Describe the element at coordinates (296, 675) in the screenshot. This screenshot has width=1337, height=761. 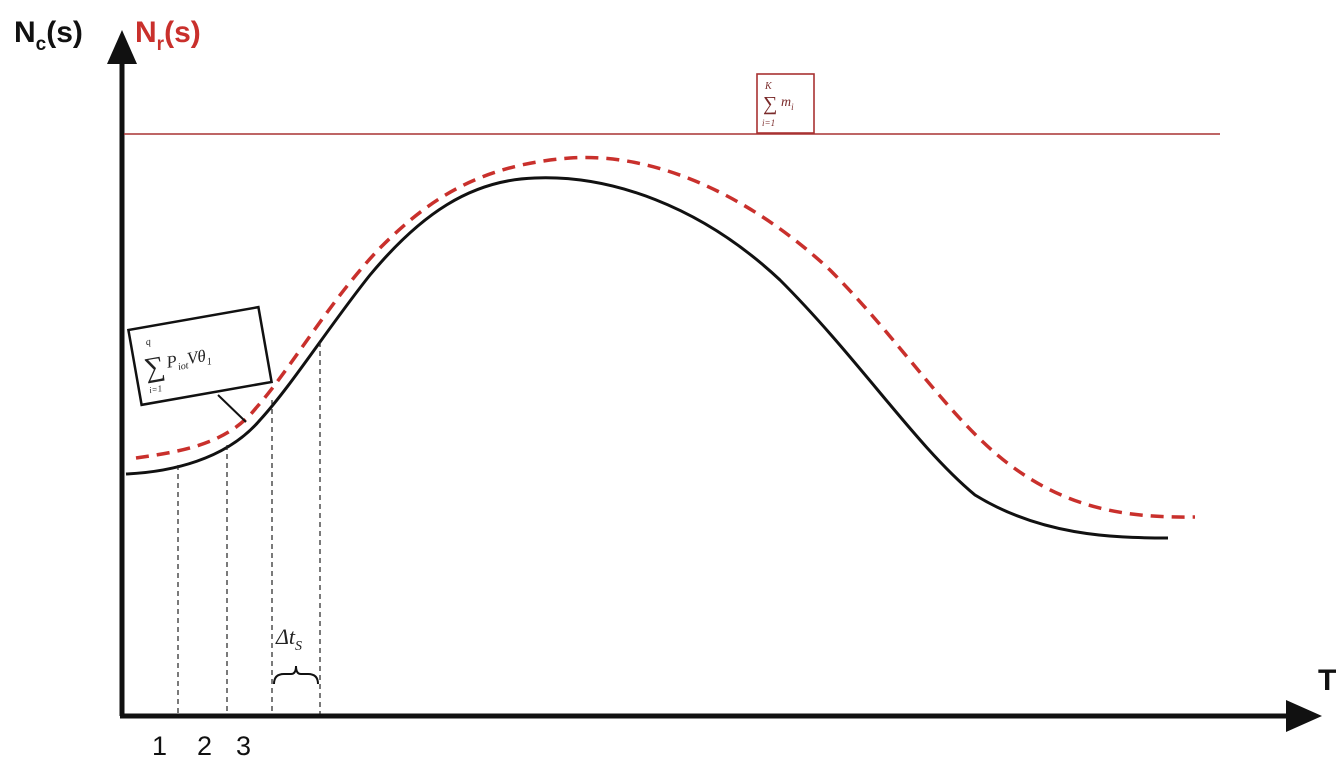
I see `interval-brace` at that location.